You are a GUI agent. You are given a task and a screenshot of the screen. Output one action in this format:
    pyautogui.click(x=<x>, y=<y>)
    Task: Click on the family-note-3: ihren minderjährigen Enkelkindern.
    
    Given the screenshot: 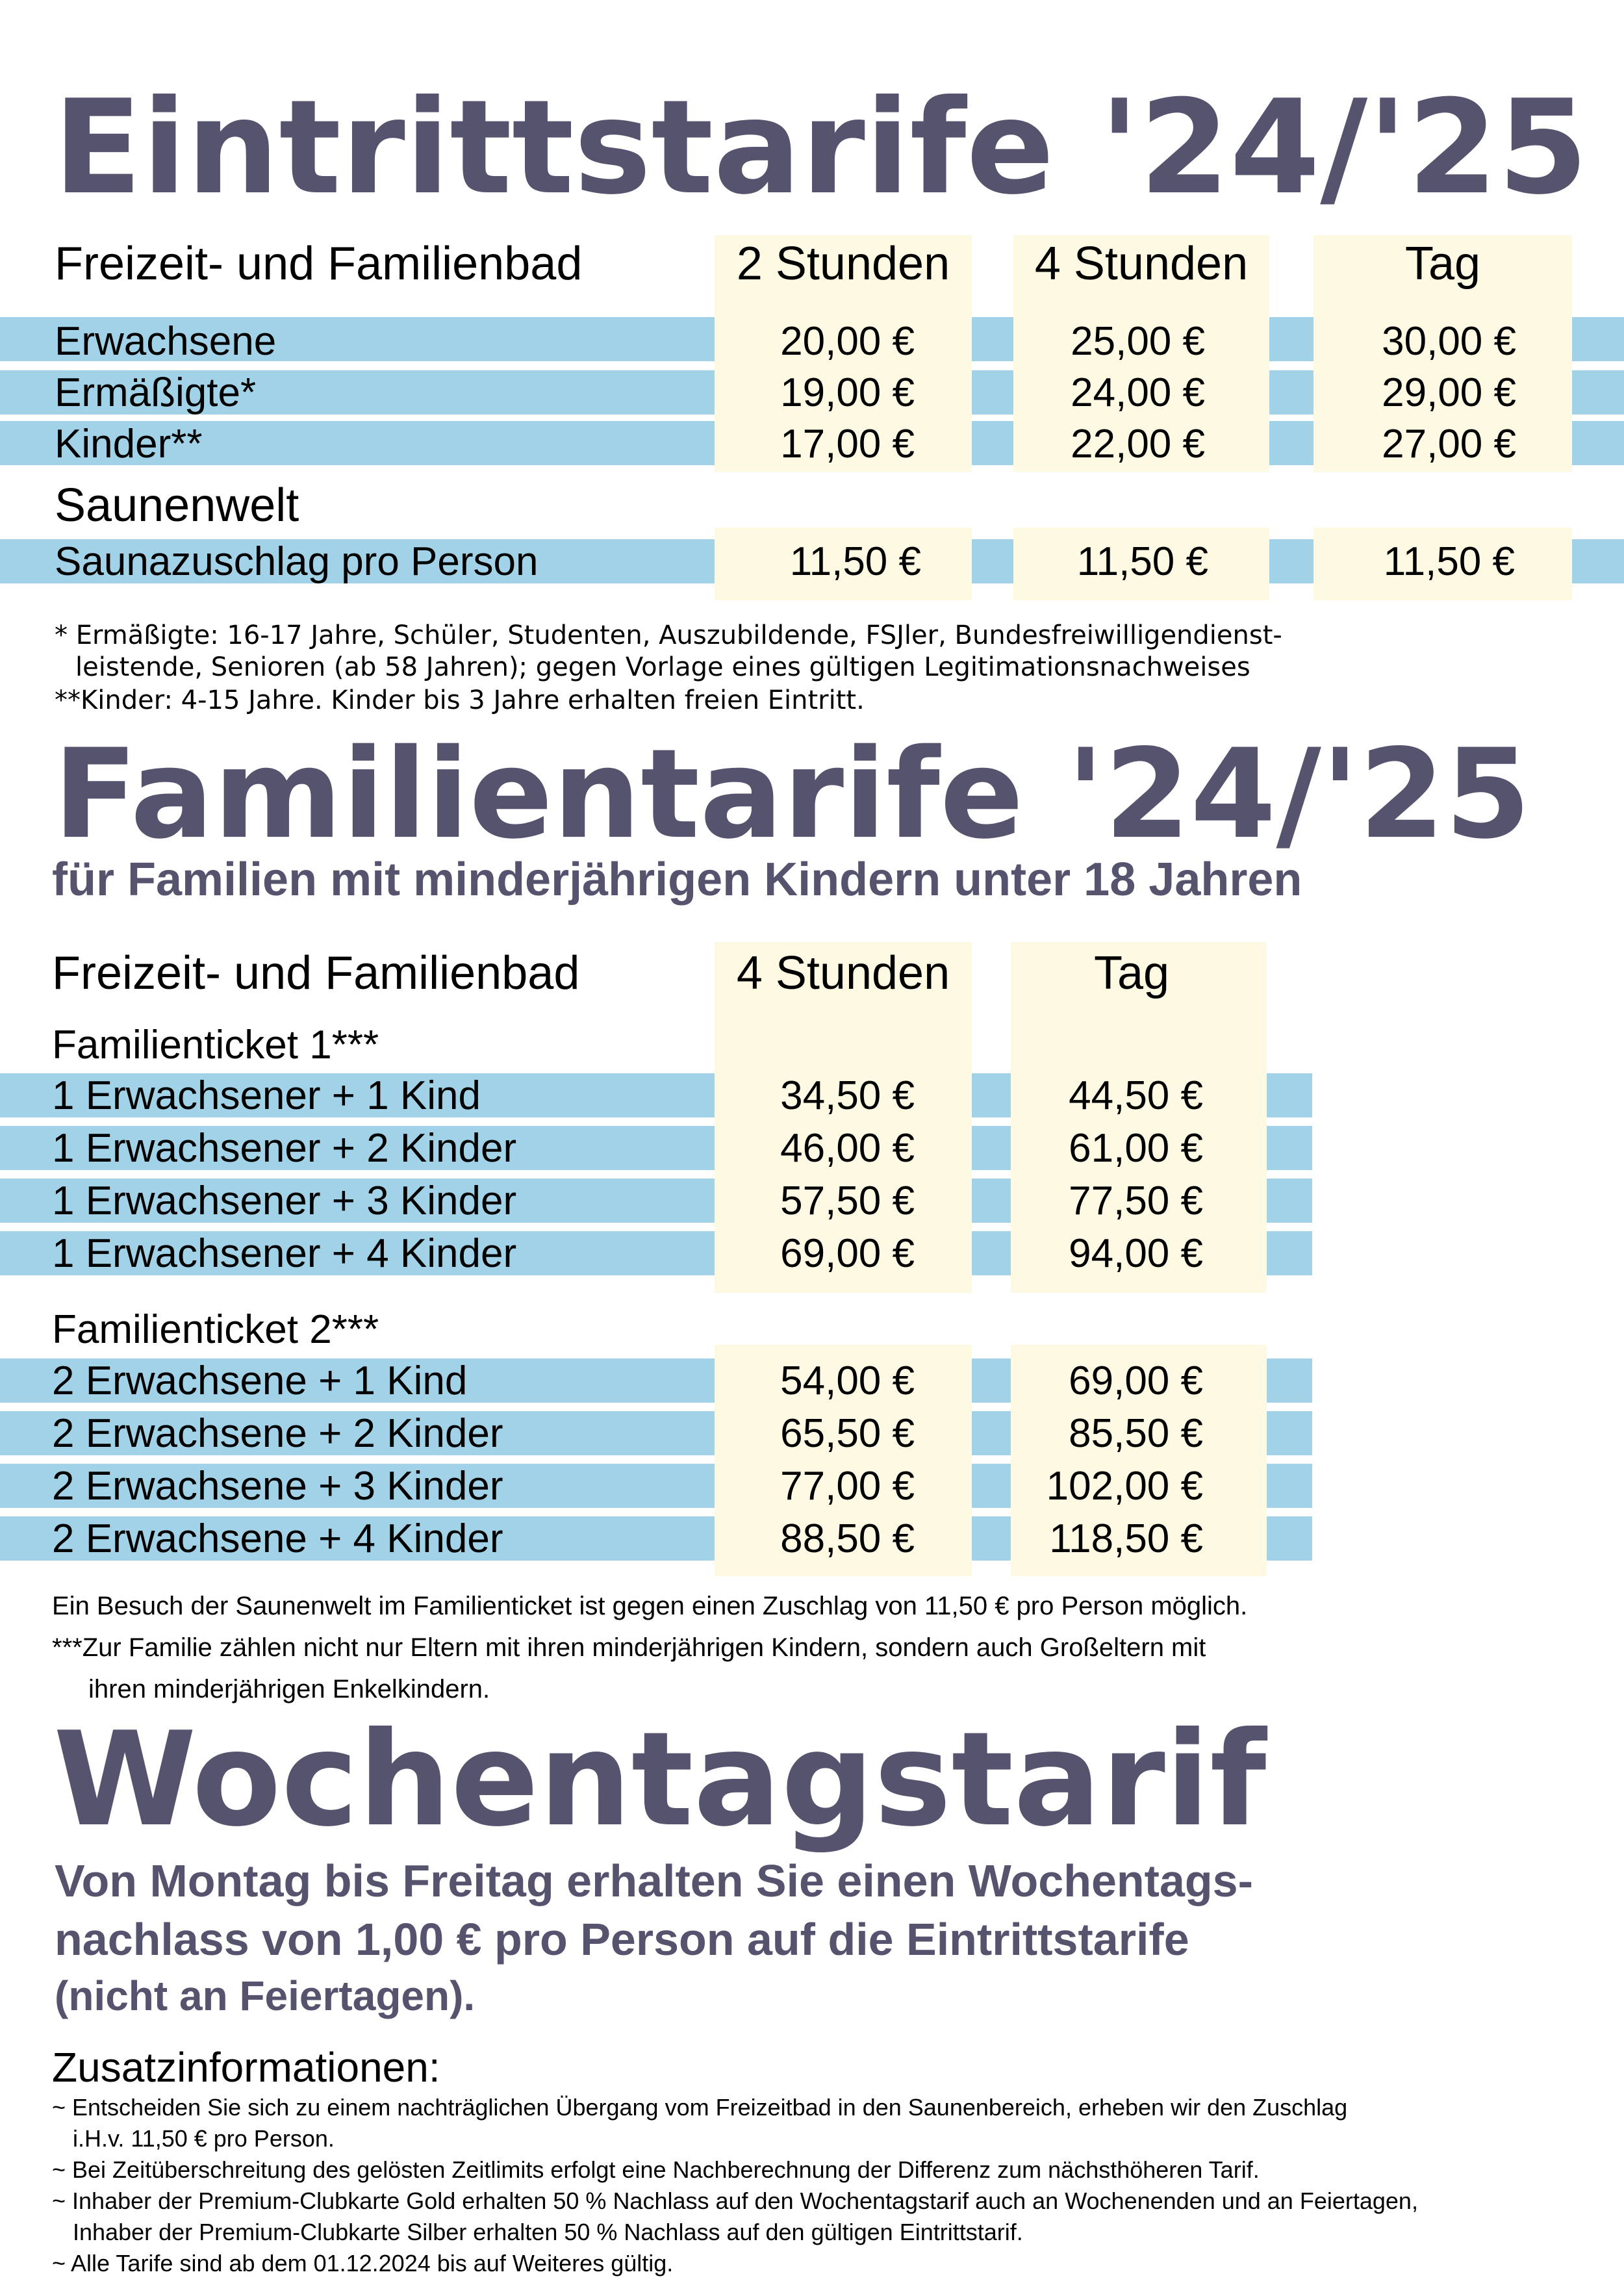 What is the action you would take?
    pyautogui.click(x=289, y=1689)
    